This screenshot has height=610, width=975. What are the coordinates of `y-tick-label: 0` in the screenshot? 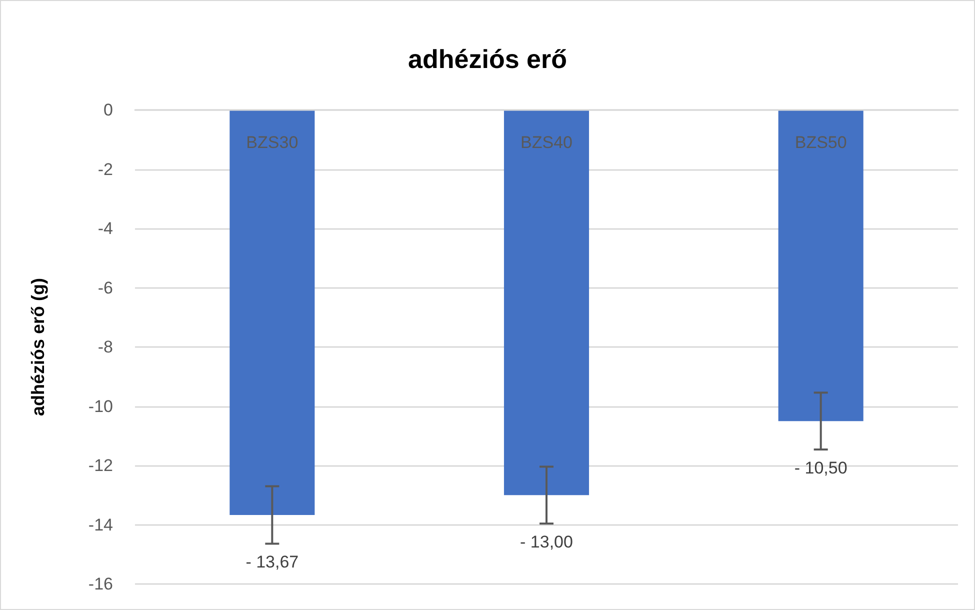 It's located at (108, 110).